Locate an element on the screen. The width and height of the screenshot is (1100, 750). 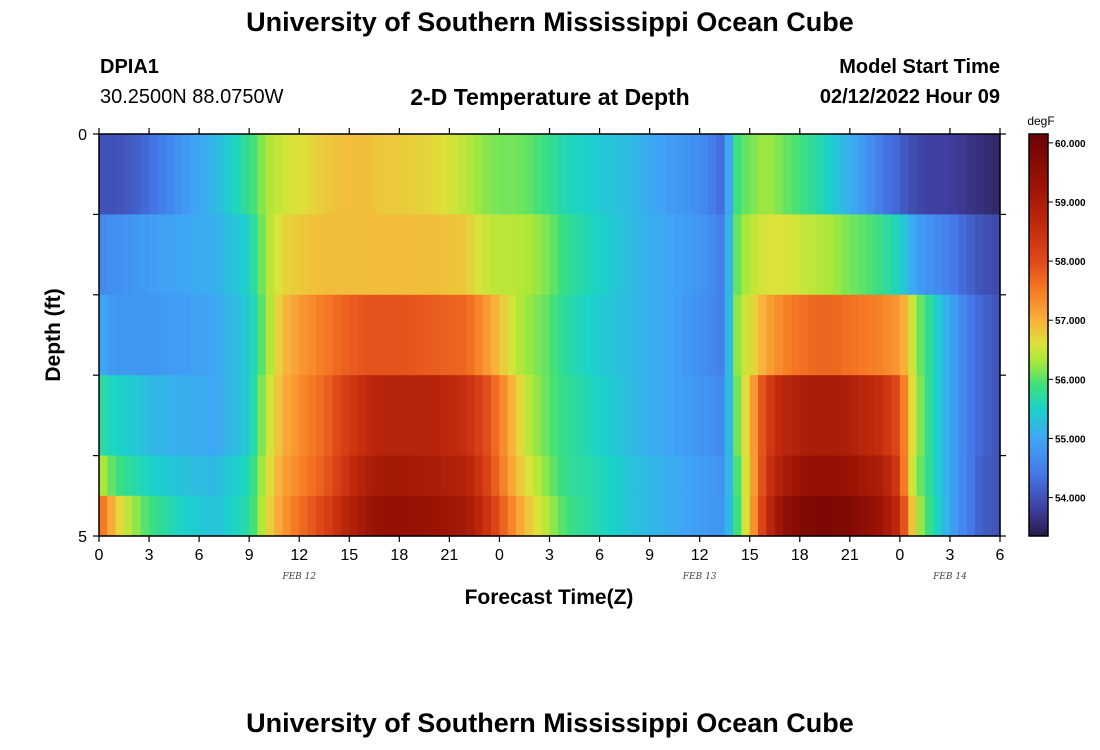
x-tick-label: 3 is located at coordinates (549, 555).